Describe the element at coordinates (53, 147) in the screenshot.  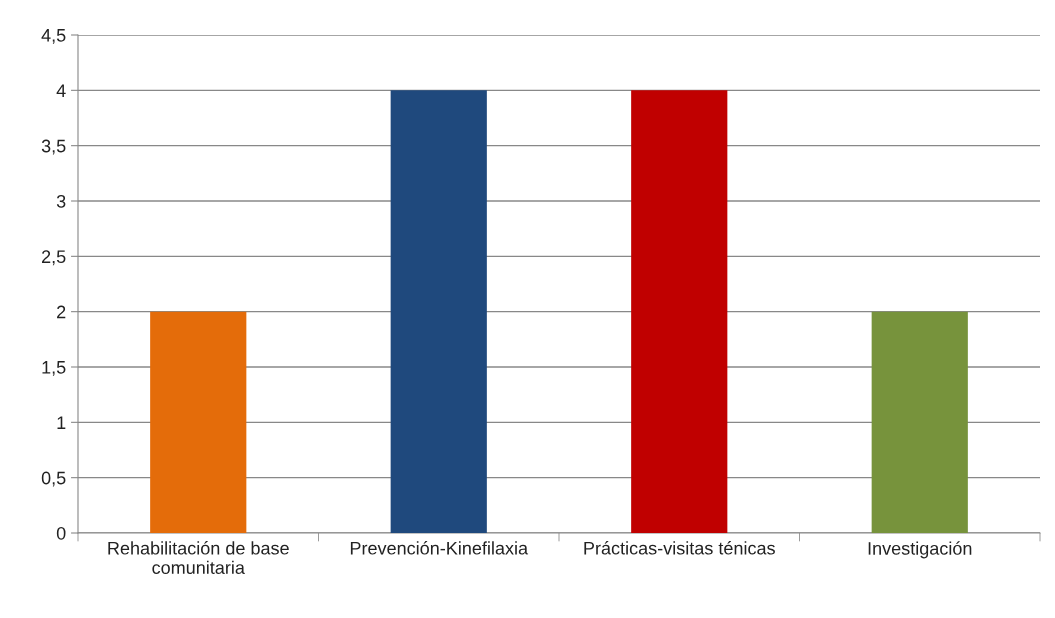
I see `y-tick-label: 3,5` at that location.